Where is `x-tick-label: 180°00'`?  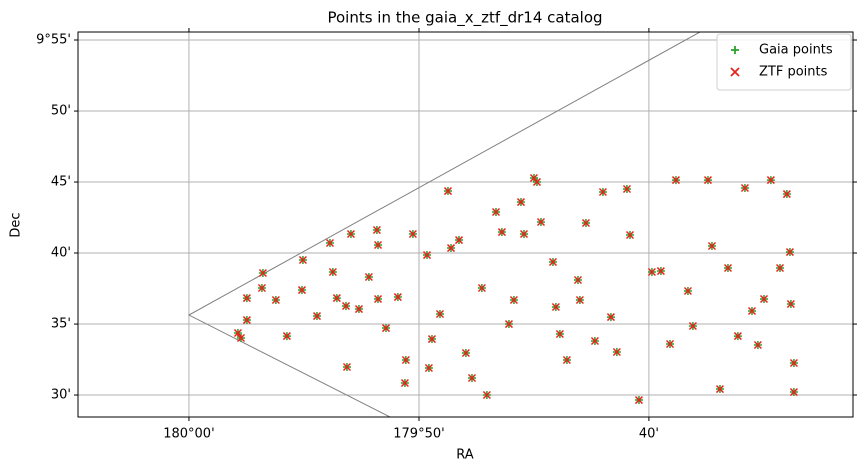
x-tick-label: 180°00' is located at coordinates (188, 434).